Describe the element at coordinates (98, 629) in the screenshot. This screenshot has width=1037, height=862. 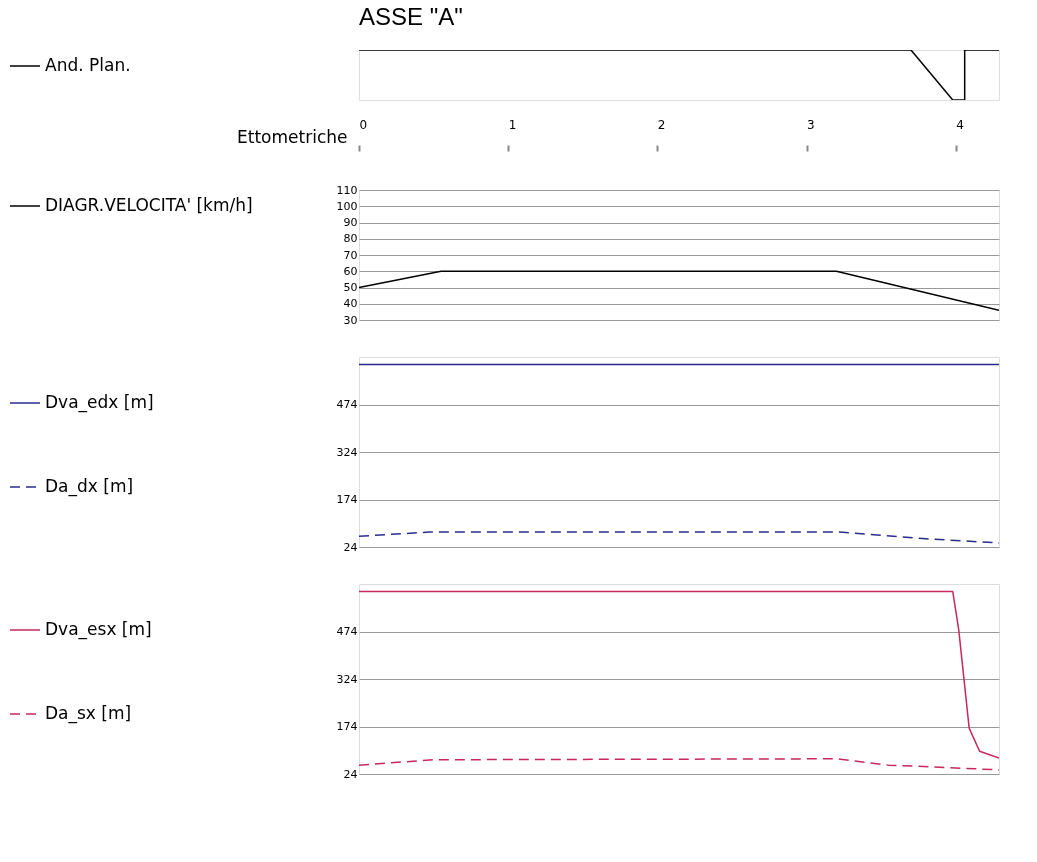
I see `legend-label: Dva_esx [m]` at that location.